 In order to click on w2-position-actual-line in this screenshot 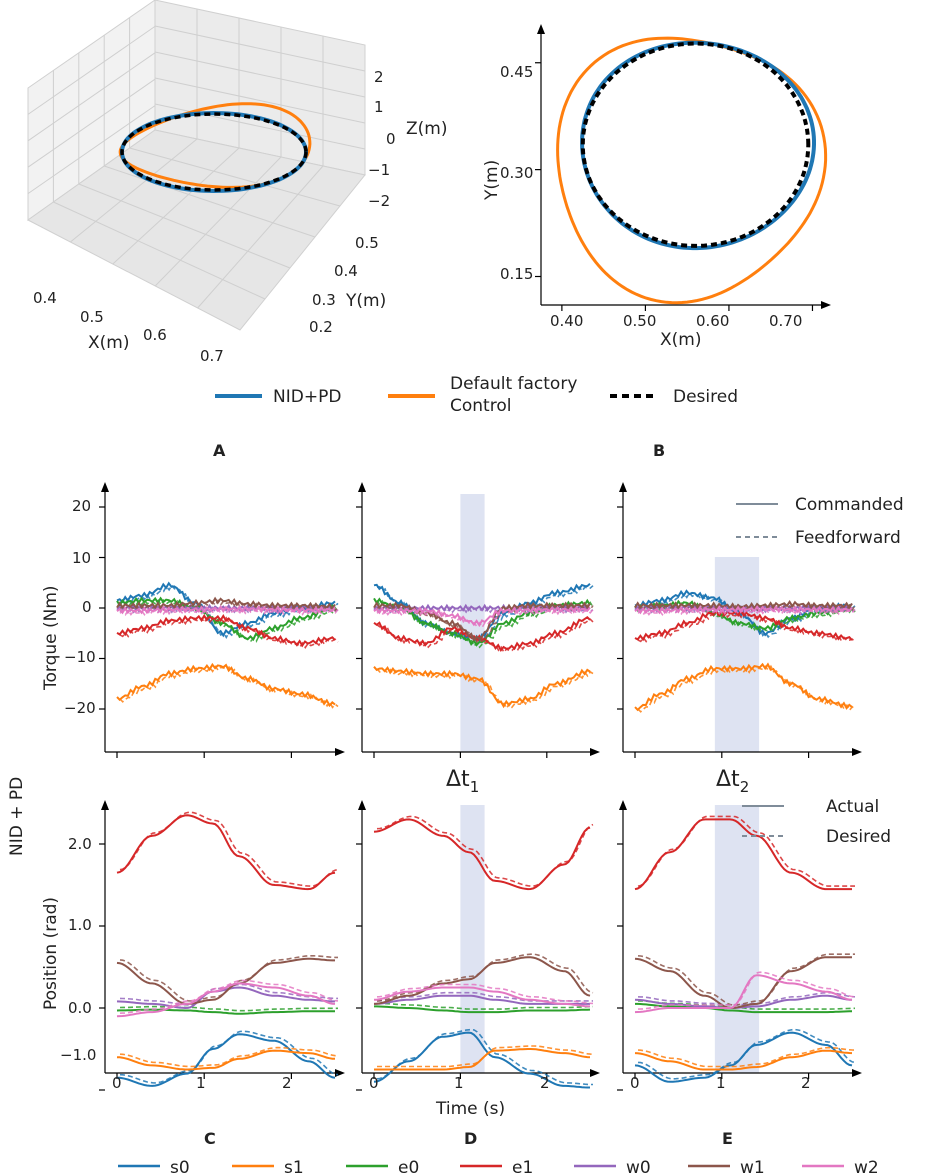, I will do `click(226, 1000)`.